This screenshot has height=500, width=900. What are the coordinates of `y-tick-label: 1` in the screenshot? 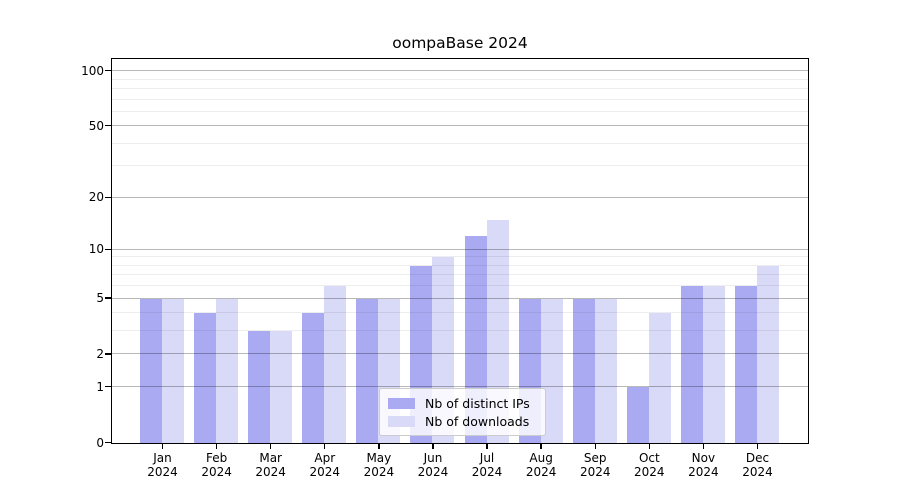 It's located at (100, 386).